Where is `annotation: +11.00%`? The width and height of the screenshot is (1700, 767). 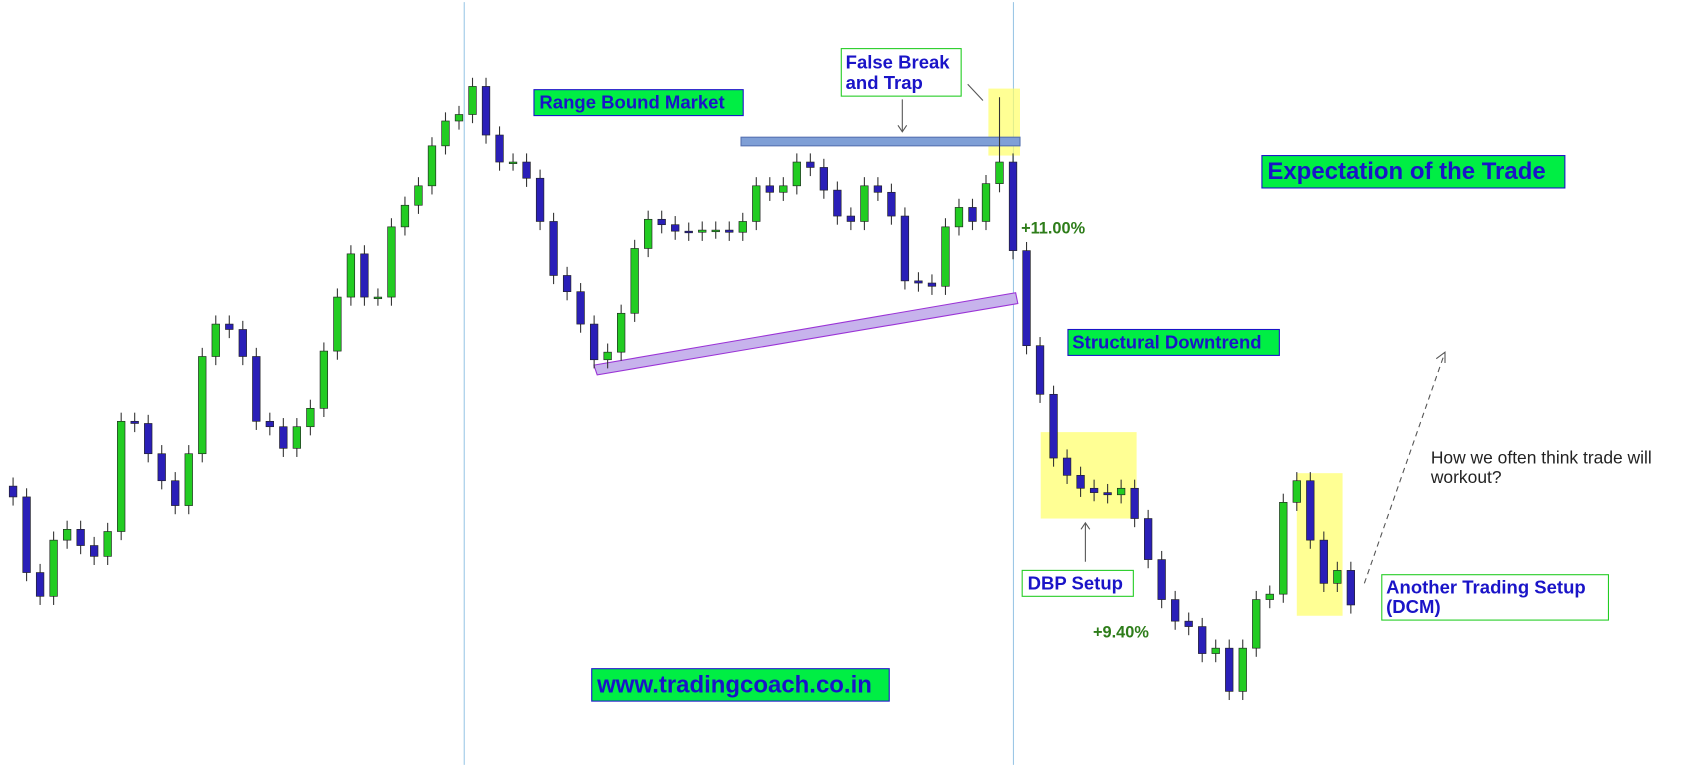 annotation: +11.00% is located at coordinates (1053, 228).